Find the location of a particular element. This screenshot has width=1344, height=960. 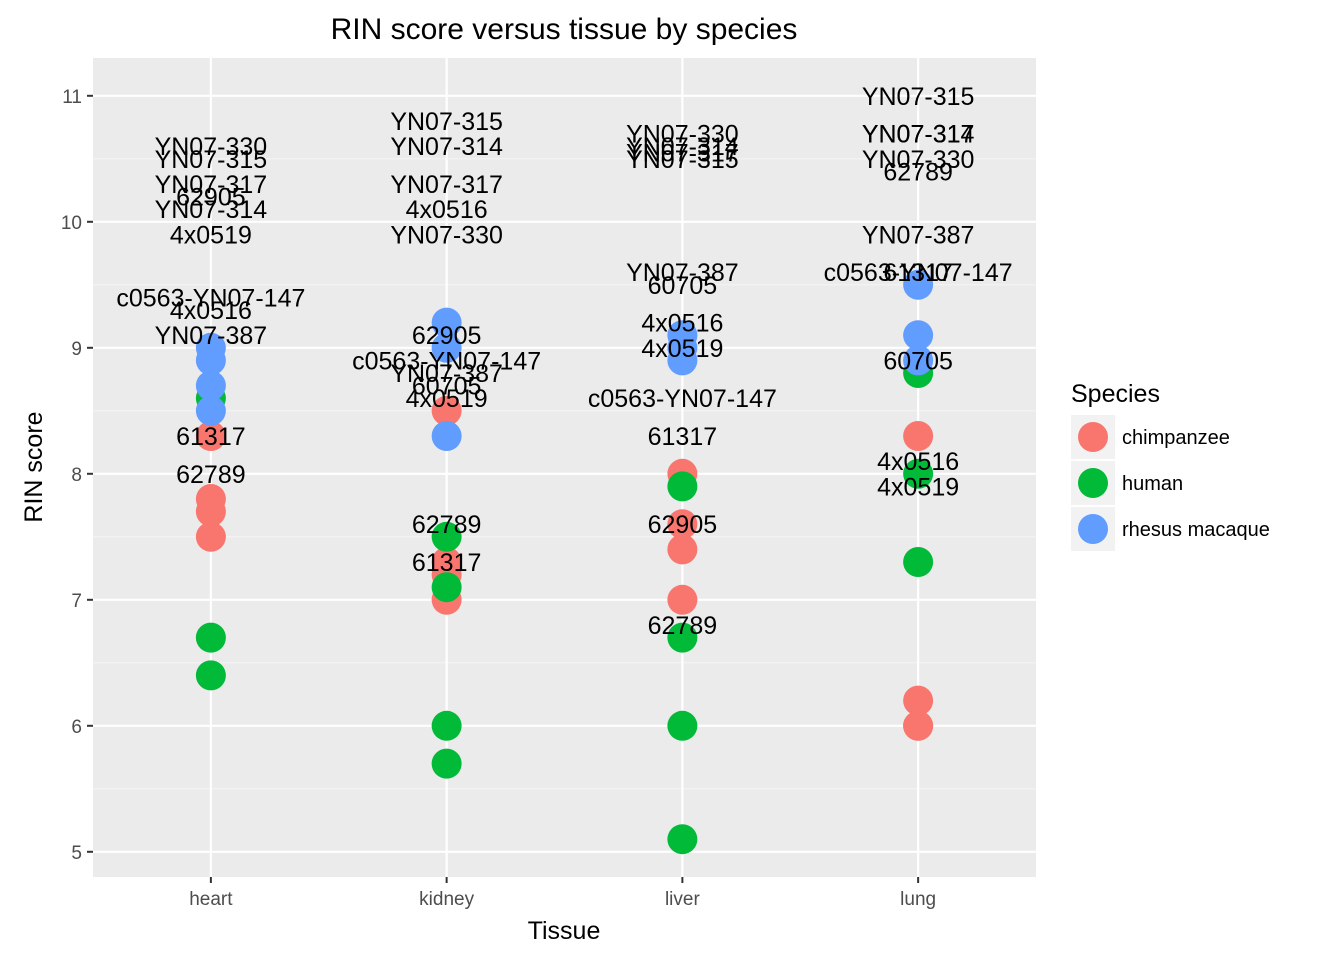

x-axis: heart kidney liver lung is located at coordinates (562, 893).